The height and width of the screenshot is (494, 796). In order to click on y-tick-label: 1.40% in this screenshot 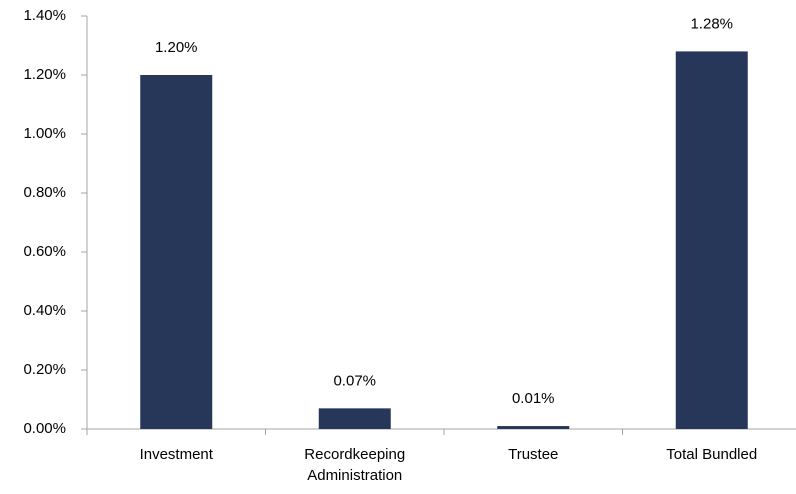, I will do `click(44, 15)`.